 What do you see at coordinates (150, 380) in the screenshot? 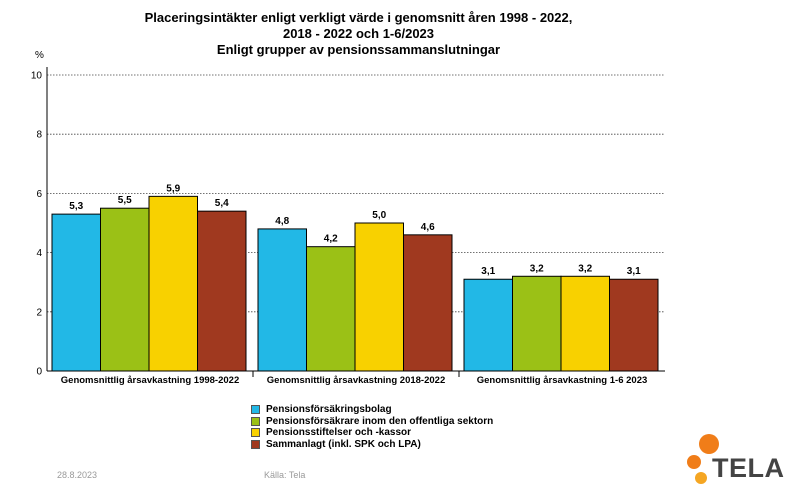
I see `x-category-label: Genomsnittlig årsavkastning 1998-2022` at bounding box center [150, 380].